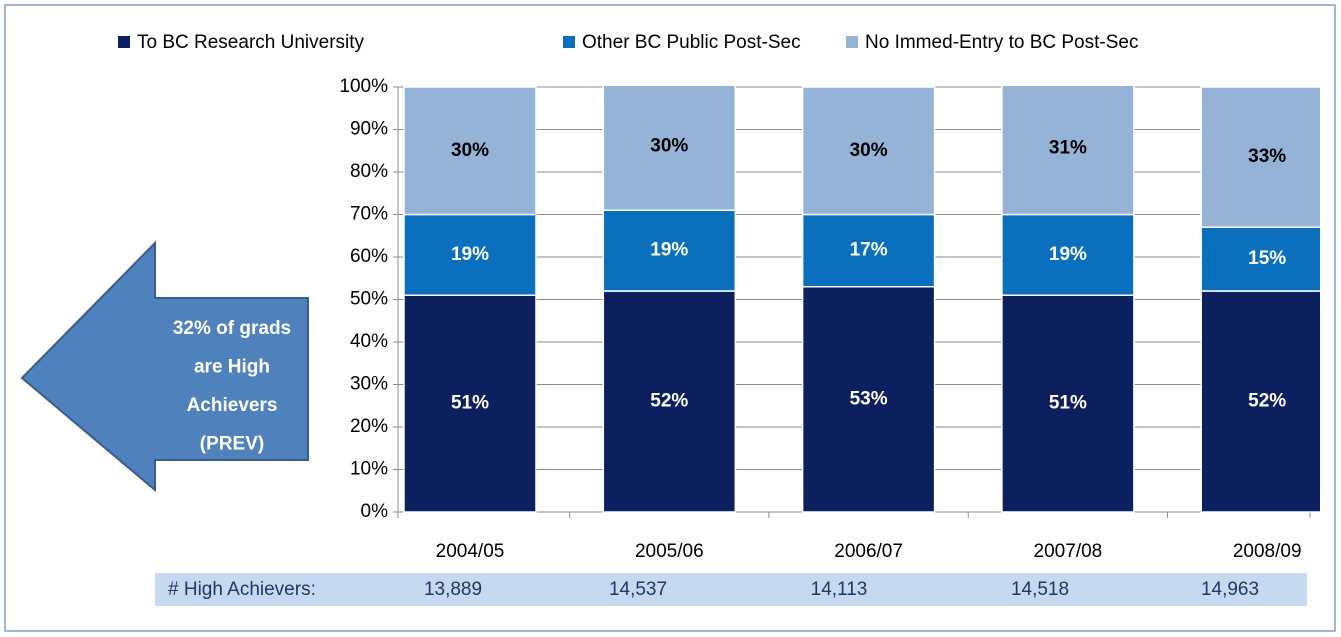  Describe the element at coordinates (691, 42) in the screenshot. I see `legend-label: Other BC Public Post-Sec` at that location.